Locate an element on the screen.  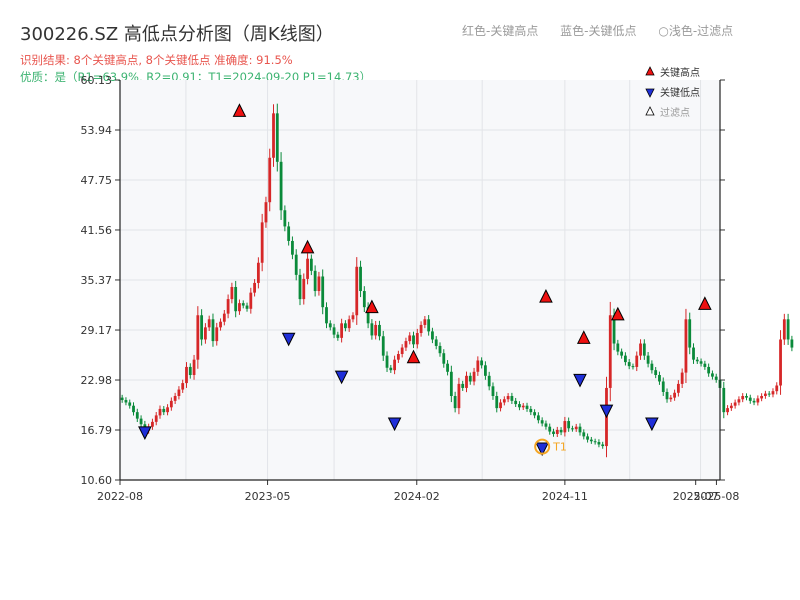
t1-circle is located at coordinates (542, 446).